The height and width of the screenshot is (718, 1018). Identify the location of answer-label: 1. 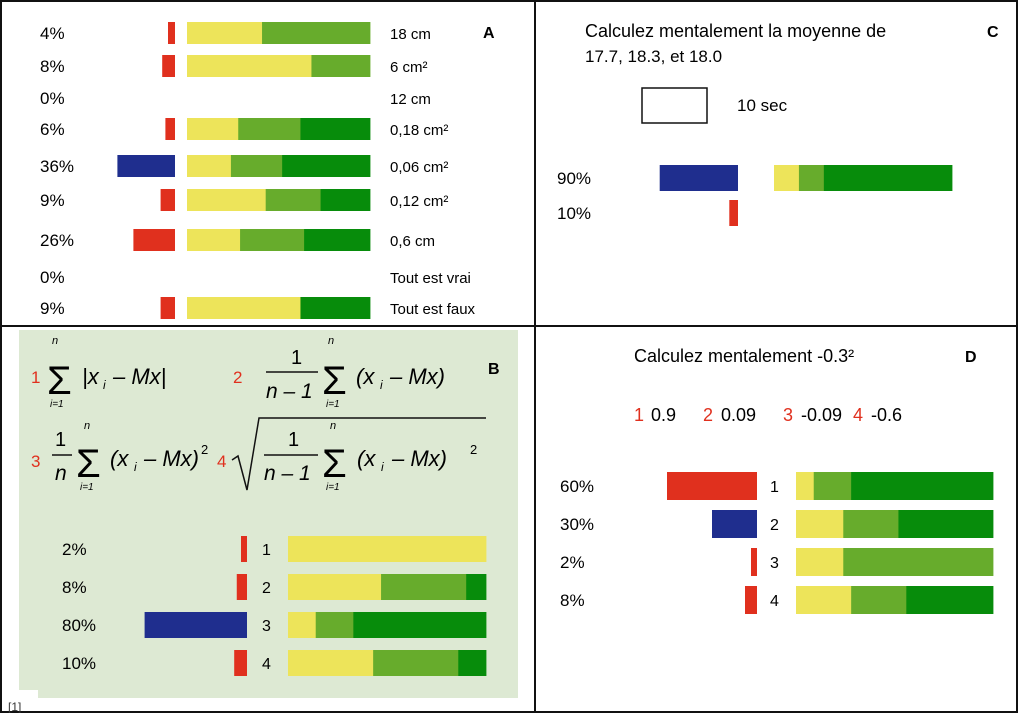
(266, 550).